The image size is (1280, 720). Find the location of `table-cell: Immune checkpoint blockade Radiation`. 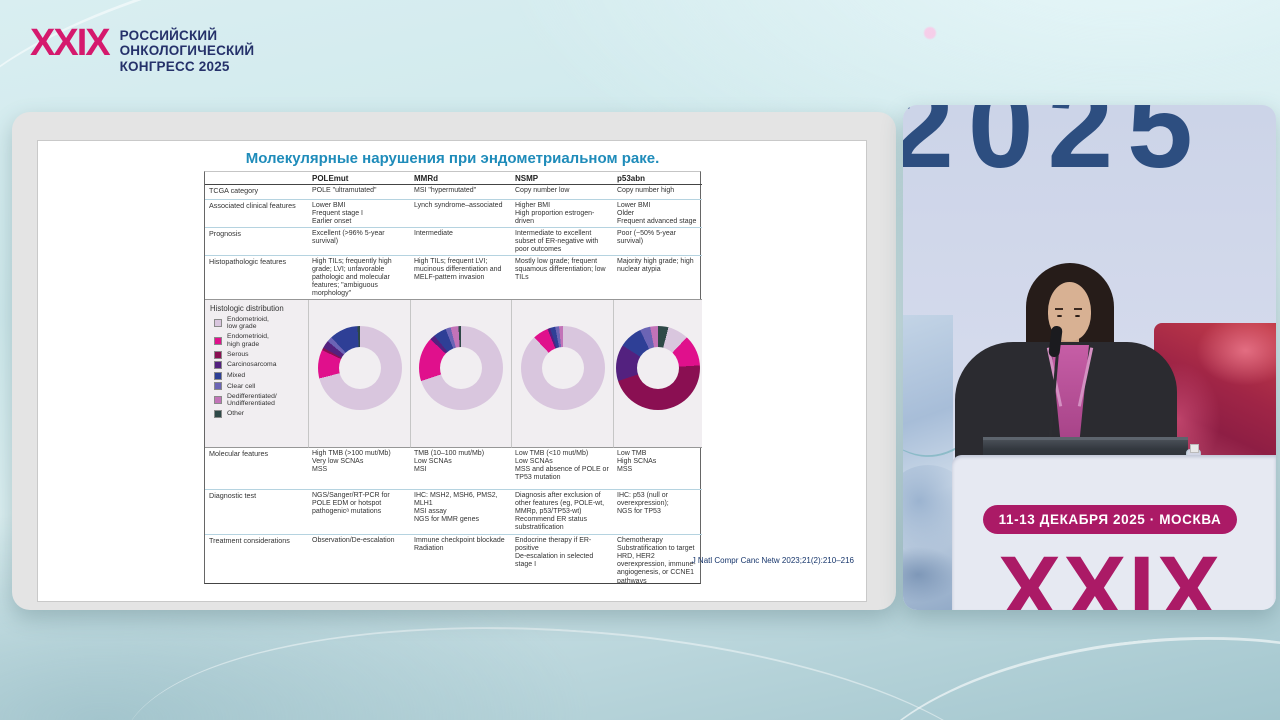

table-cell: Immune checkpoint blockade Radiation is located at coordinates (459, 545).